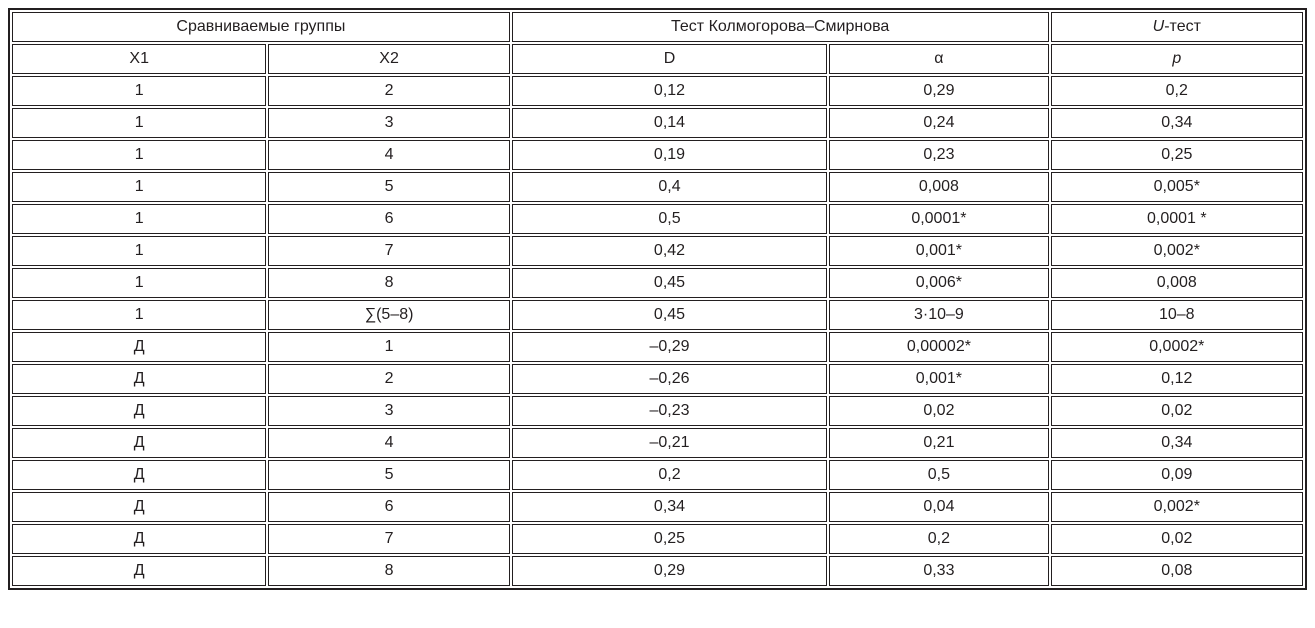 The height and width of the screenshot is (628, 1315). Describe the element at coordinates (669, 347) in the screenshot. I see `cell: –0,29` at that location.